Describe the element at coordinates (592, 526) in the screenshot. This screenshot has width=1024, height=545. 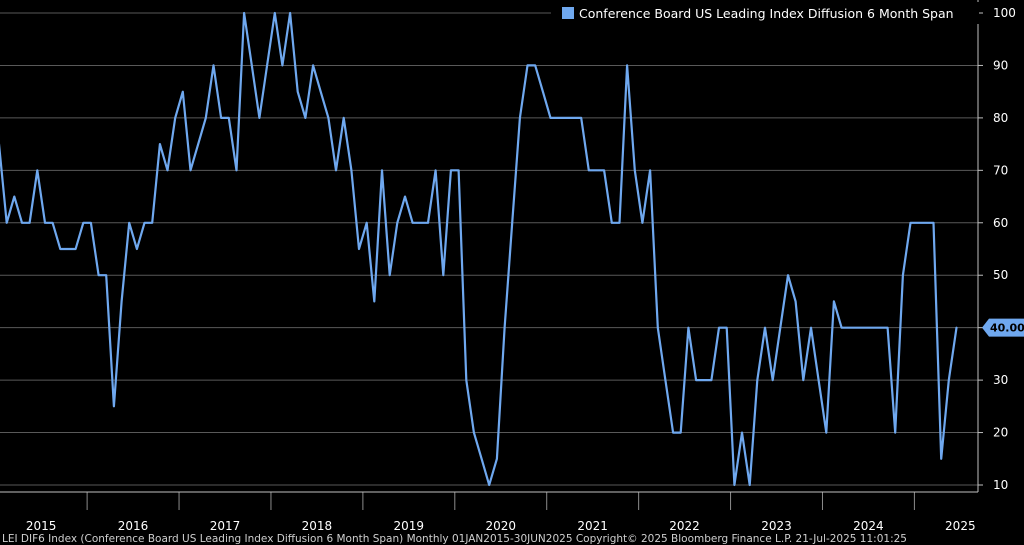
I see `x-tick-label-2021: 2021` at that location.